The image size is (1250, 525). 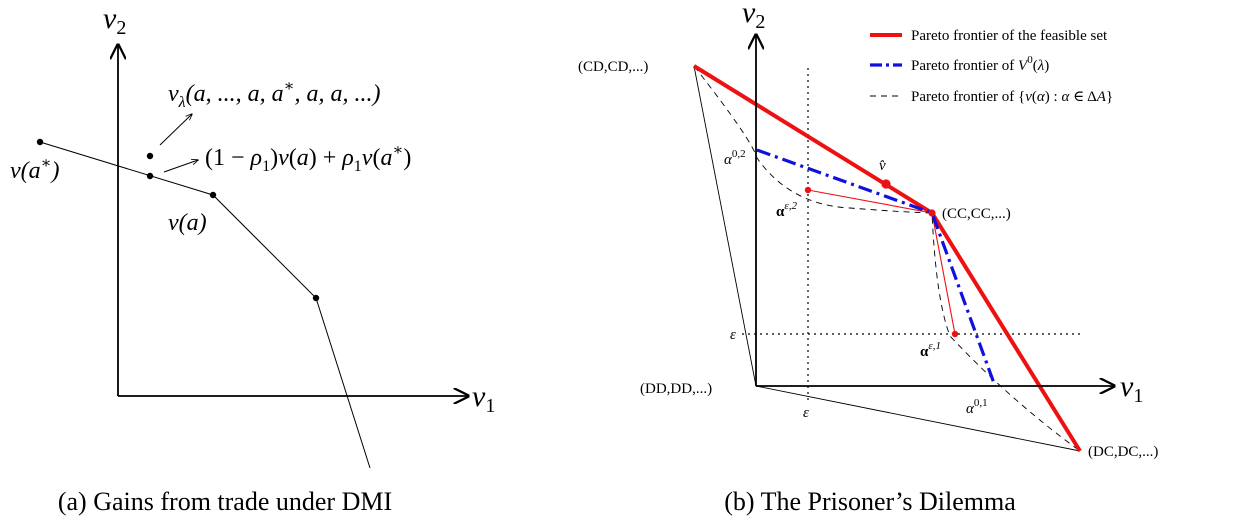 What do you see at coordinates (187, 223) in the screenshot?
I see `a-label-va: v(a)` at bounding box center [187, 223].